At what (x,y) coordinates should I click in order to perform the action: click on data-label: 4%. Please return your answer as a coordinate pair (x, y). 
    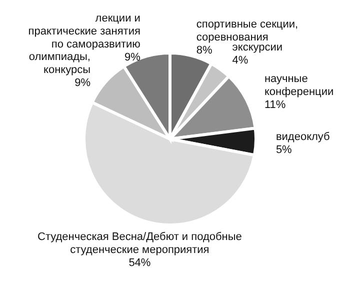
    Looking at the image, I should click on (240, 60).